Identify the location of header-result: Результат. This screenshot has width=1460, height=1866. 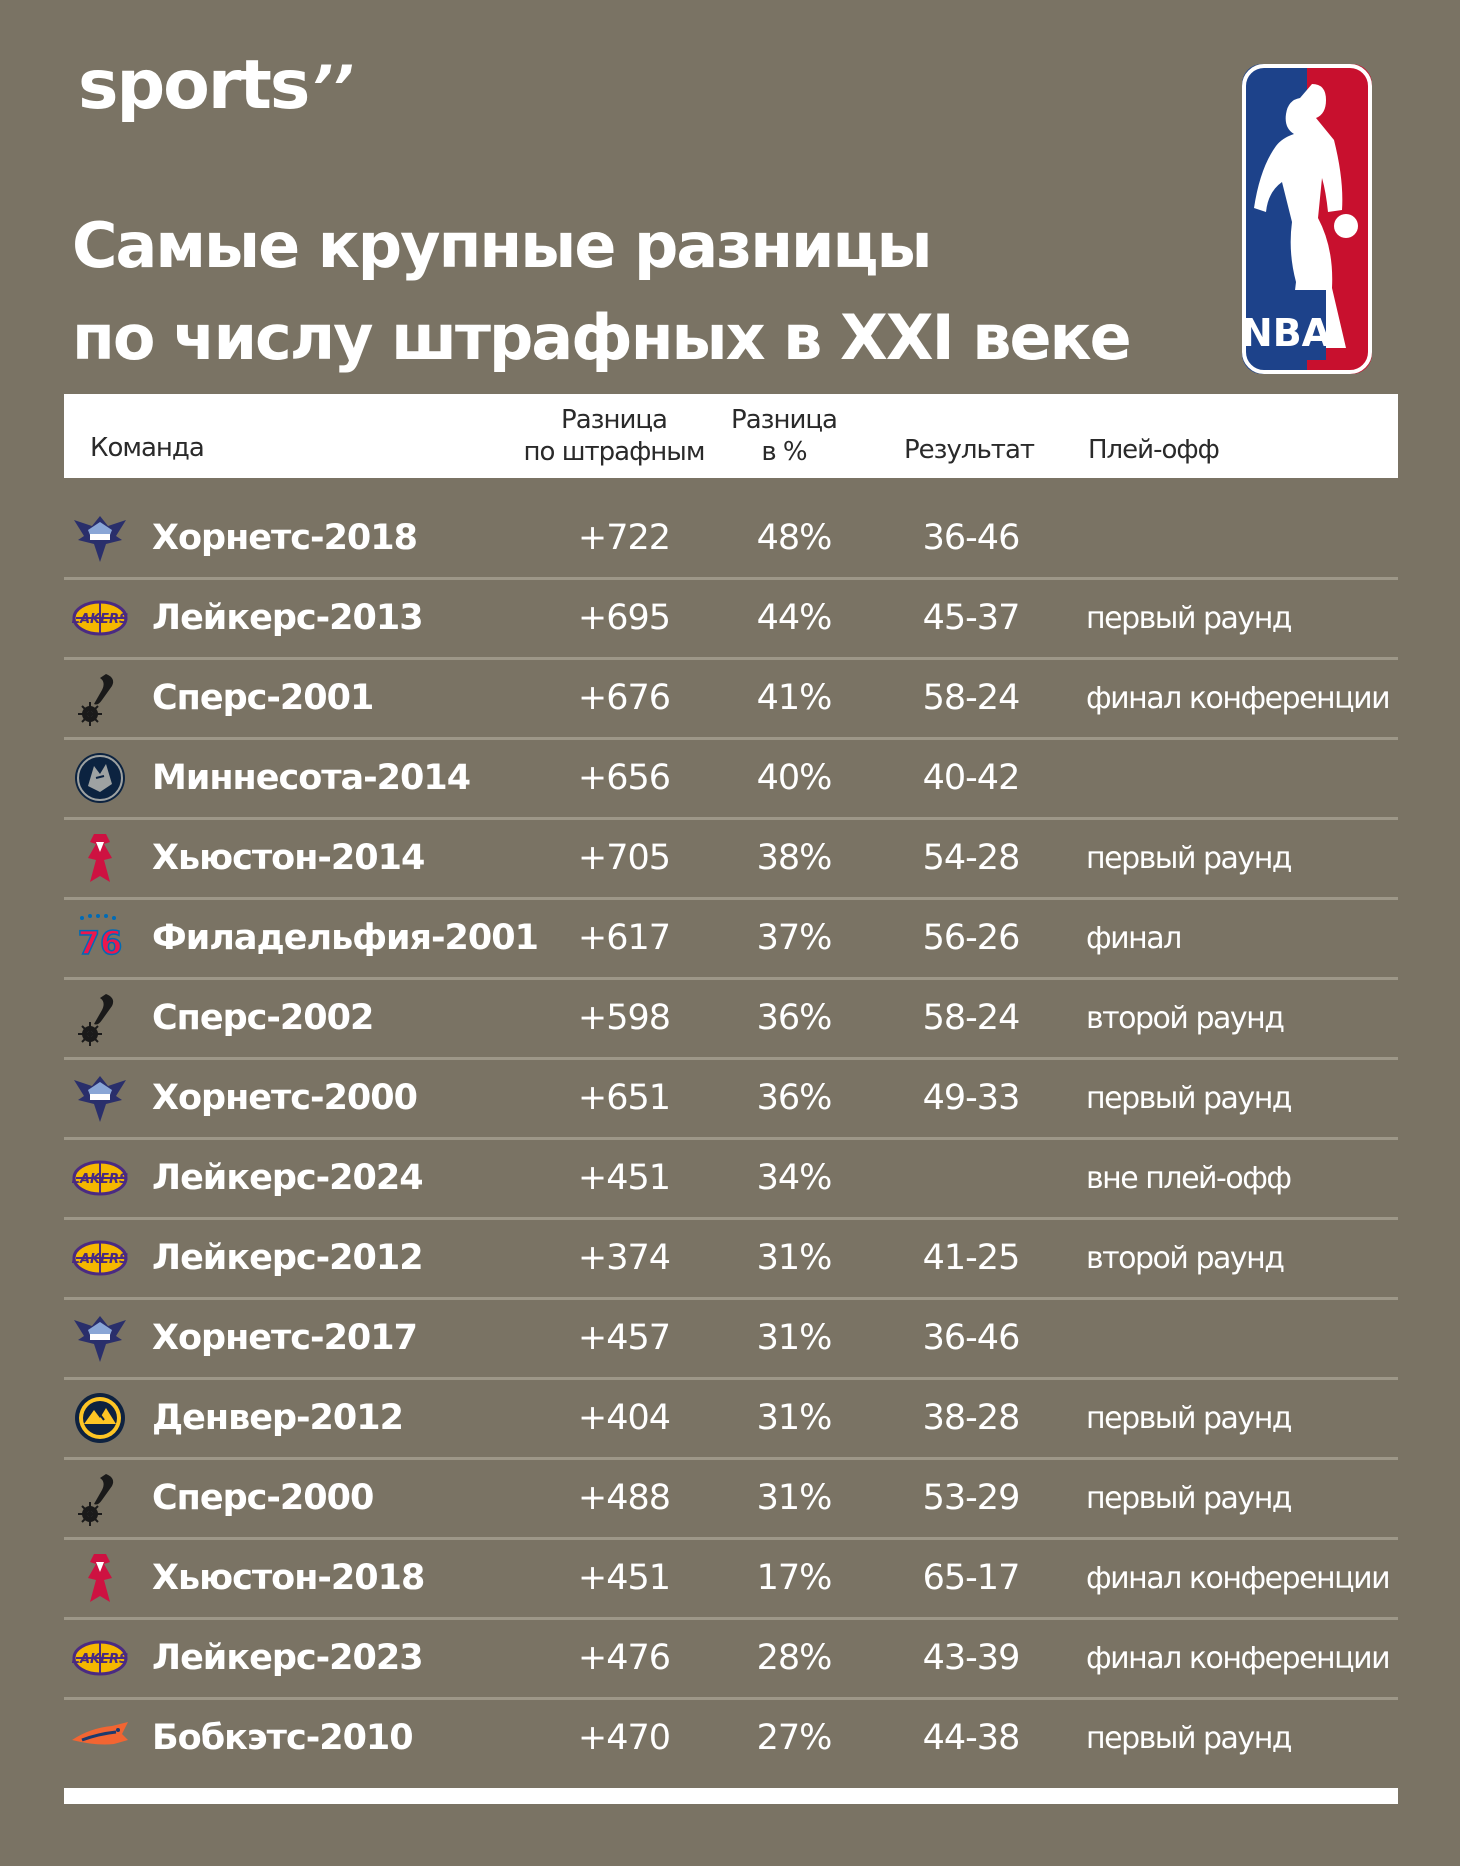
(969, 450).